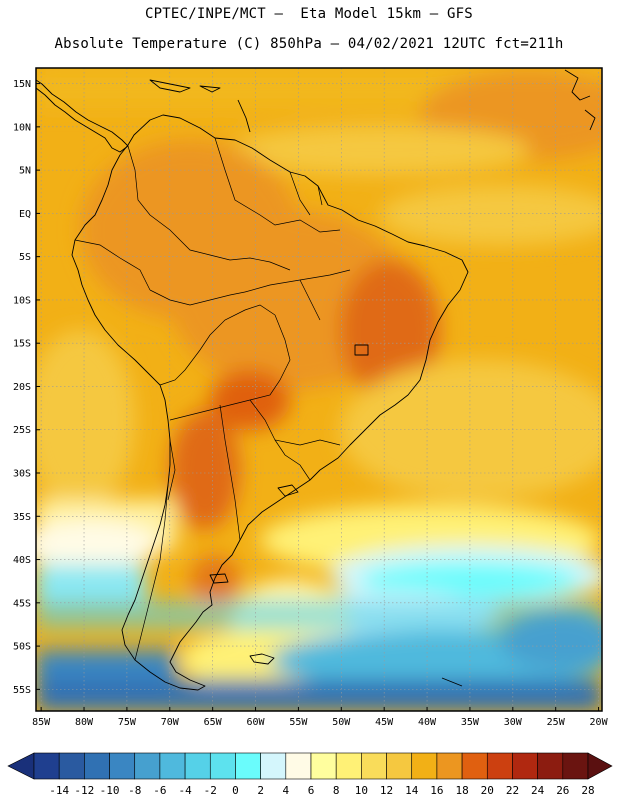 The height and width of the screenshot is (800, 618). Describe the element at coordinates (361, 790) in the screenshot. I see `colorbar-tick-label: 10` at that location.